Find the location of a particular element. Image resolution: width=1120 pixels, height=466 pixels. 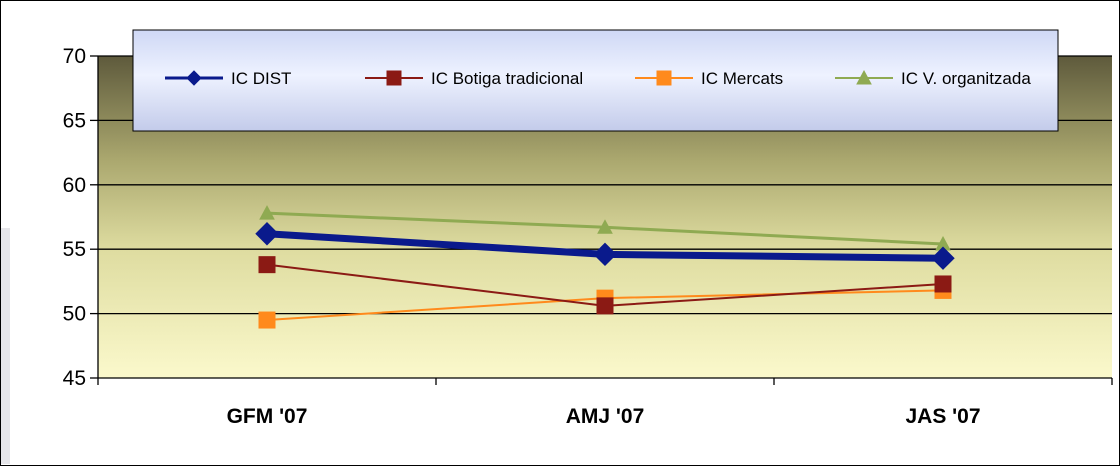

legend-entry-0: IC DIST is located at coordinates (228, 78).